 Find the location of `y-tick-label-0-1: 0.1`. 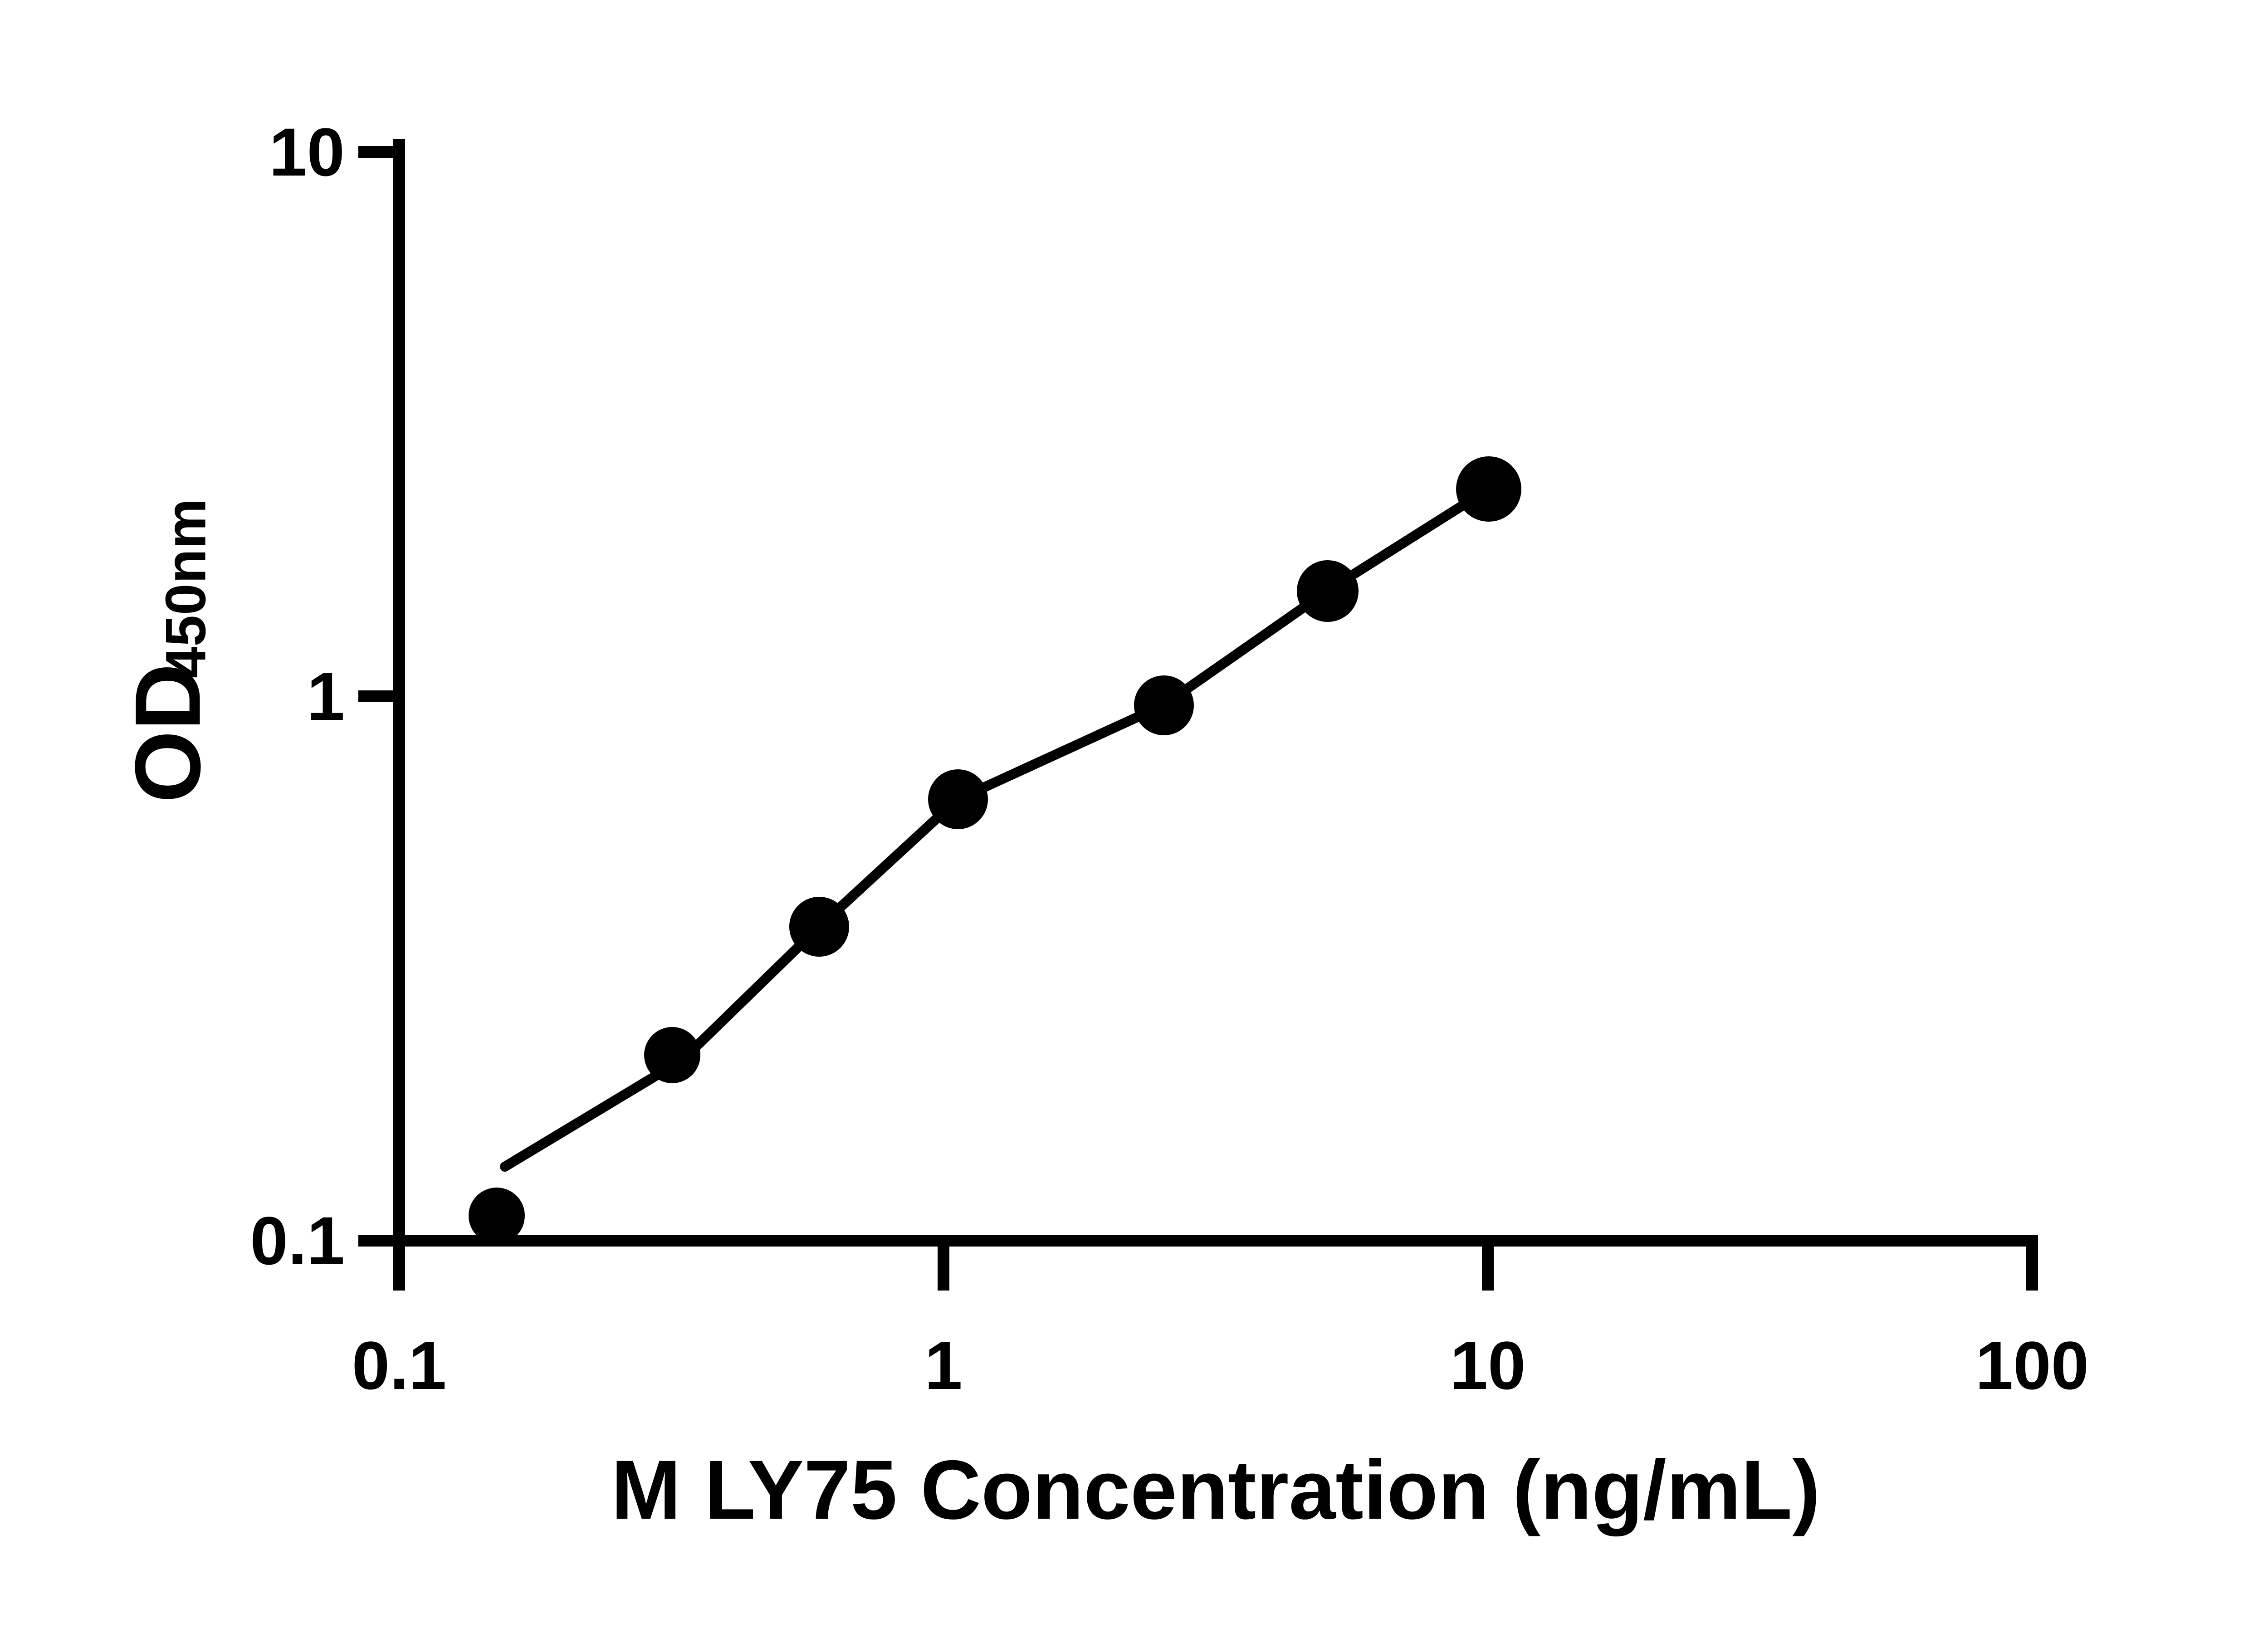

y-tick-label-0-1: 0.1 is located at coordinates (298, 1241).